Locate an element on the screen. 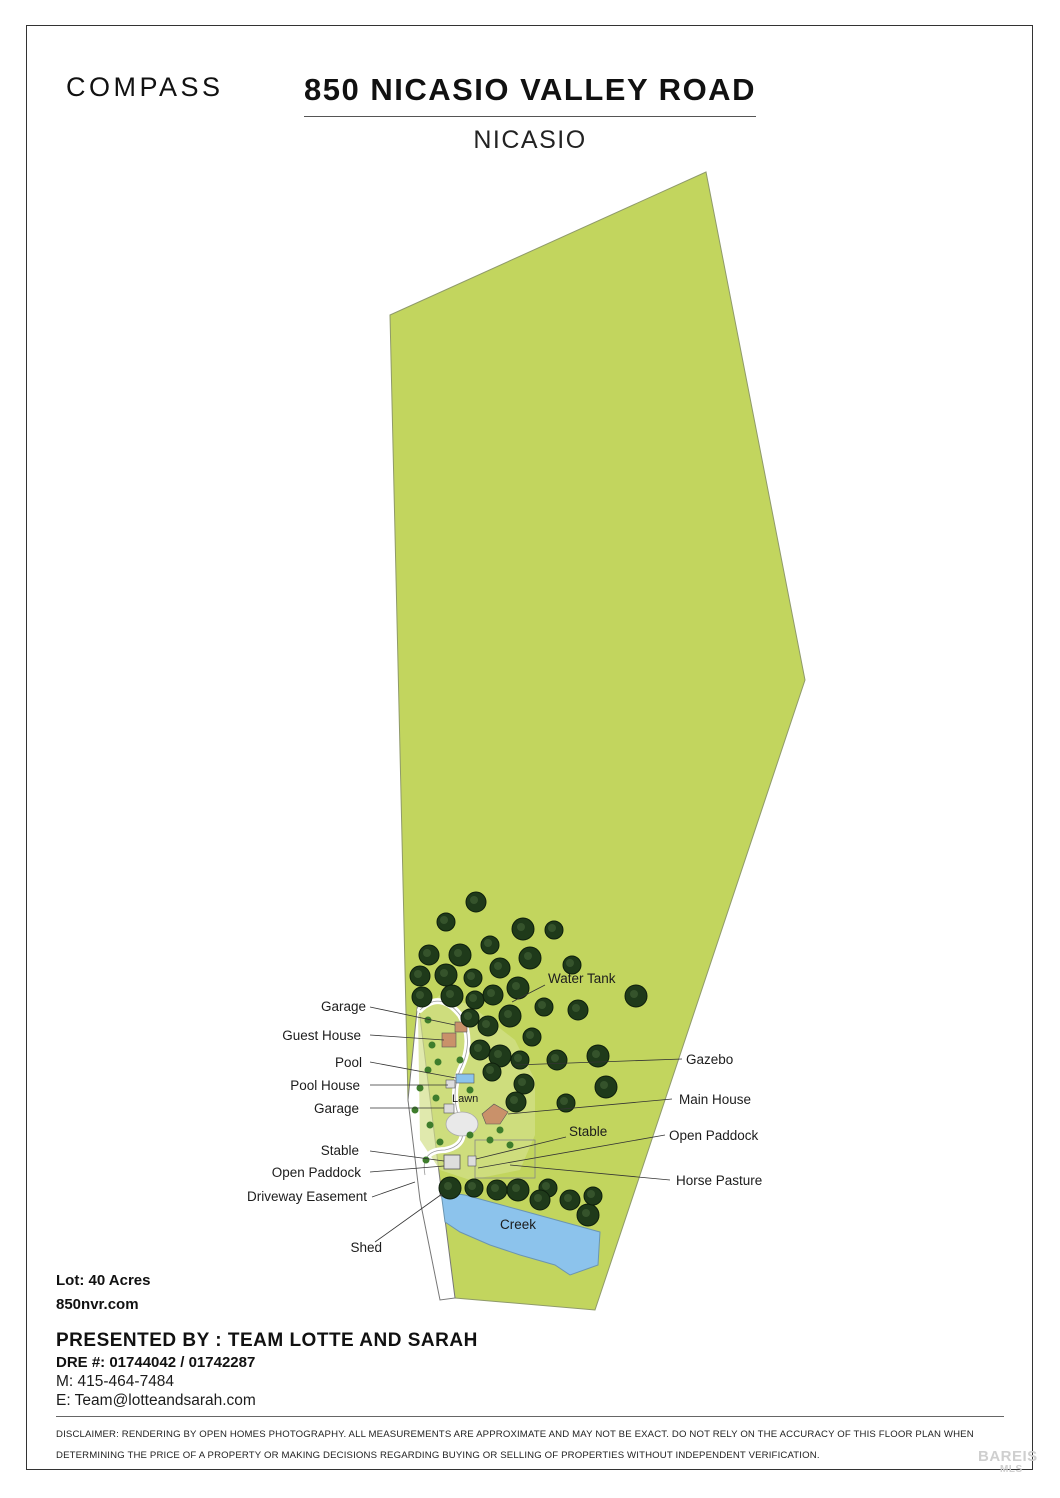 The height and width of the screenshot is (1498, 1060). website-link: 850nvr.com is located at coordinates (97, 1304).